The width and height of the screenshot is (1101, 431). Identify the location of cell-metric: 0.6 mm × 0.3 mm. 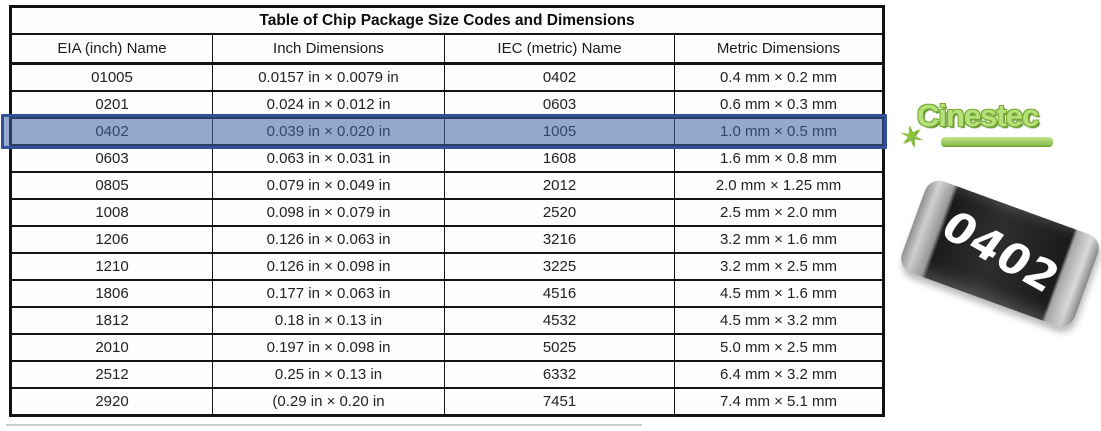
(779, 104).